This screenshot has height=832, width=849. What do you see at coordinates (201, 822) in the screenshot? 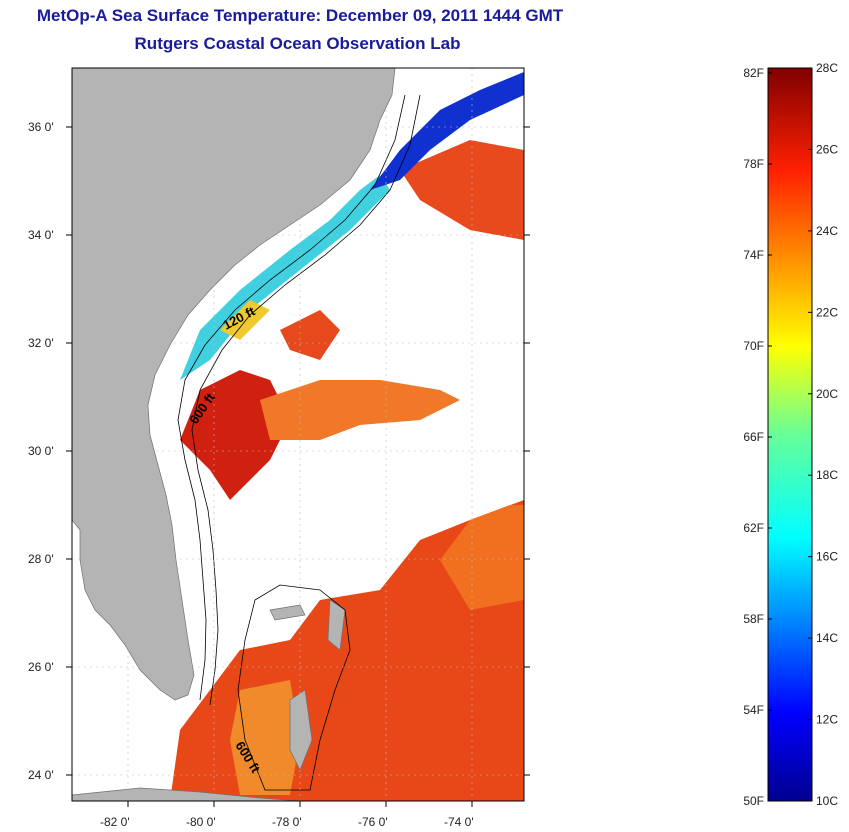
I see `lon-label-80: -80 0'` at bounding box center [201, 822].